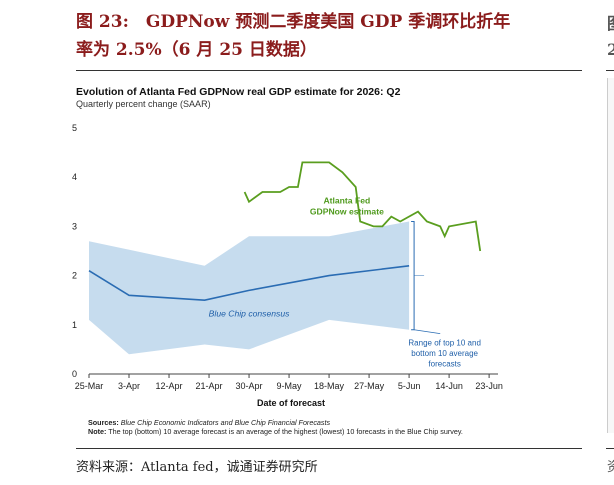  I want to click on x-tick-label: 12-Apr, so click(169, 386).